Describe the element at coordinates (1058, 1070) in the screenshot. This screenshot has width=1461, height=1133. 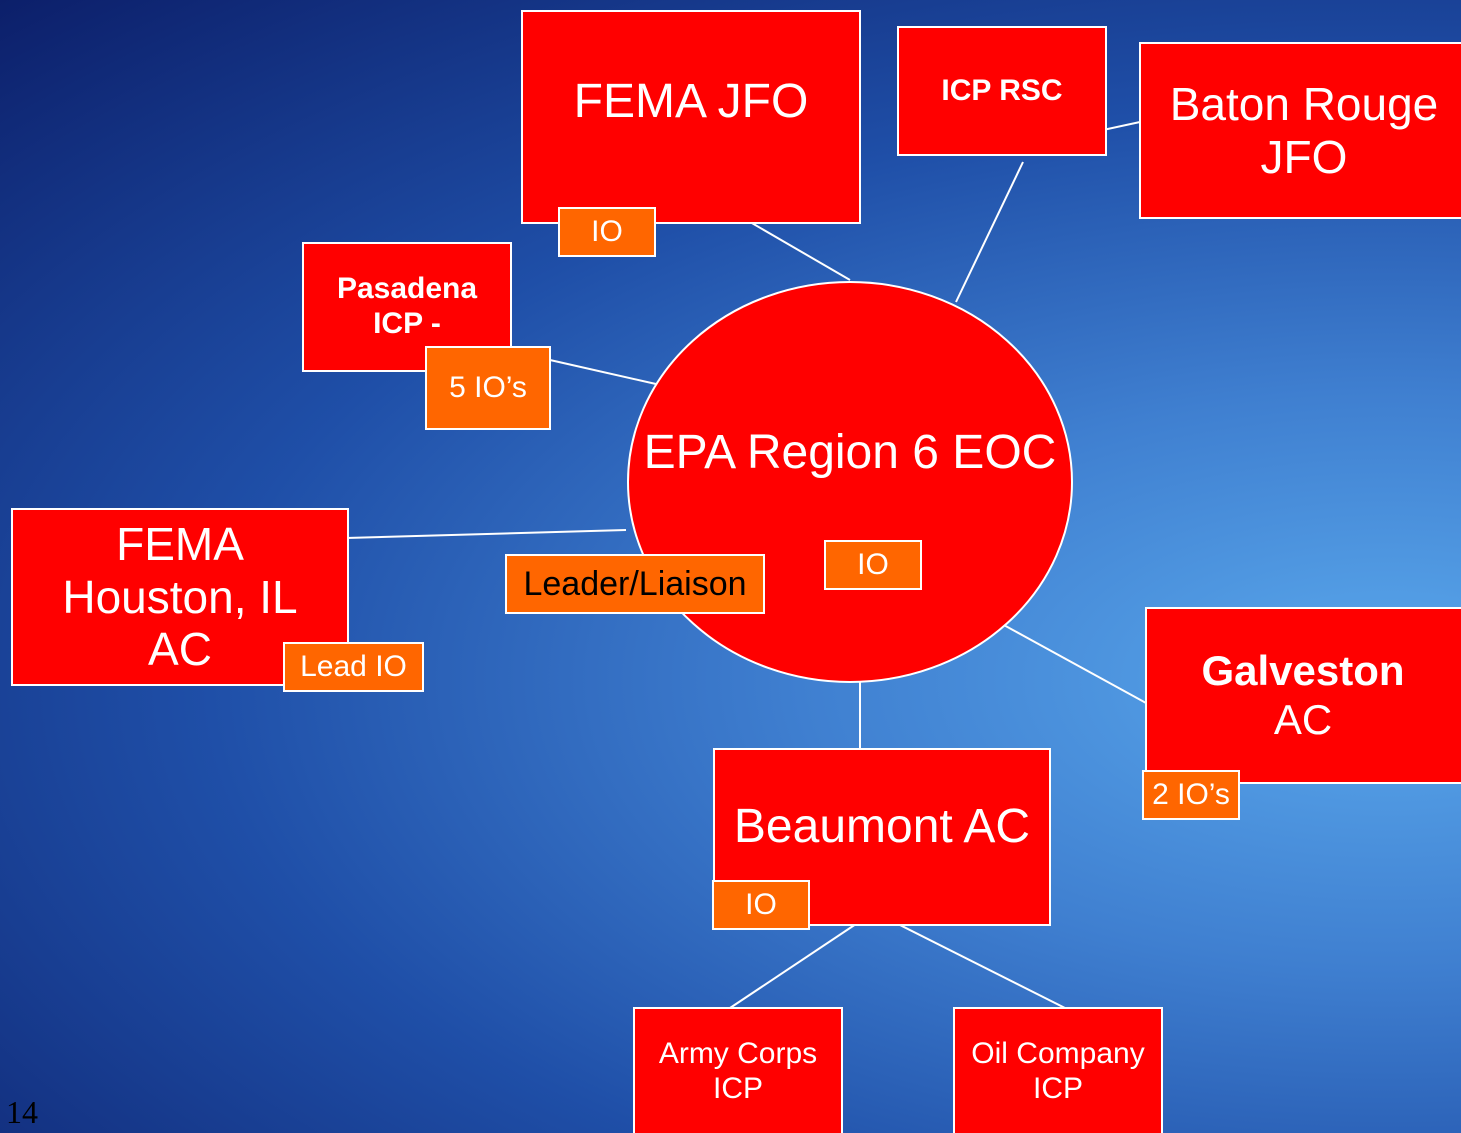
I see `node: Oil Company ICP` at that location.